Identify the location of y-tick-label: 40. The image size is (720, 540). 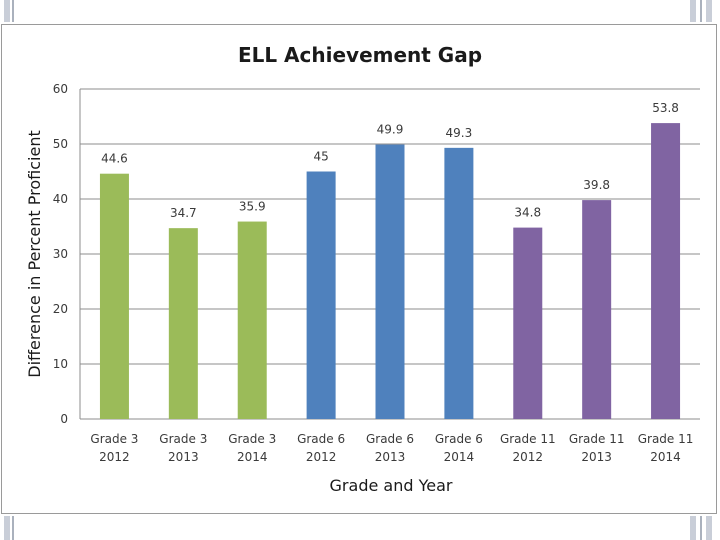
(60, 199).